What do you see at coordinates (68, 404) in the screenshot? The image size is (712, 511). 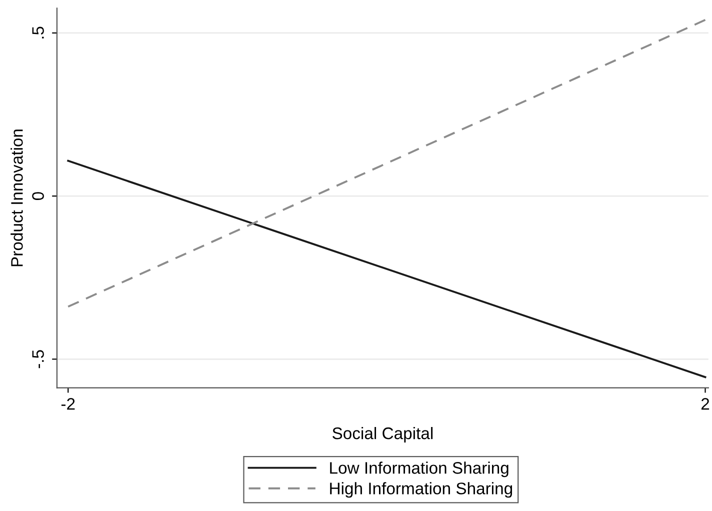 I see `x-tick-label: -2` at bounding box center [68, 404].